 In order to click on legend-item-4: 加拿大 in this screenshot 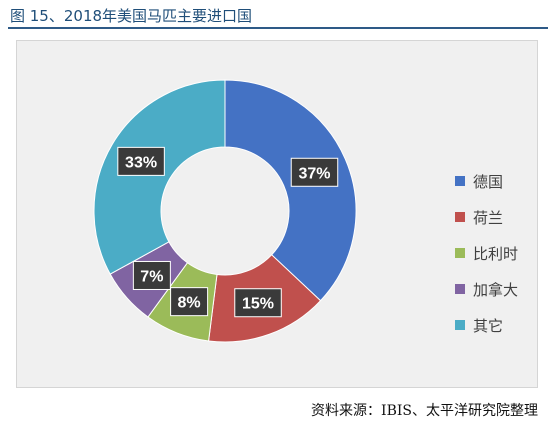, I will do `click(486, 289)`.